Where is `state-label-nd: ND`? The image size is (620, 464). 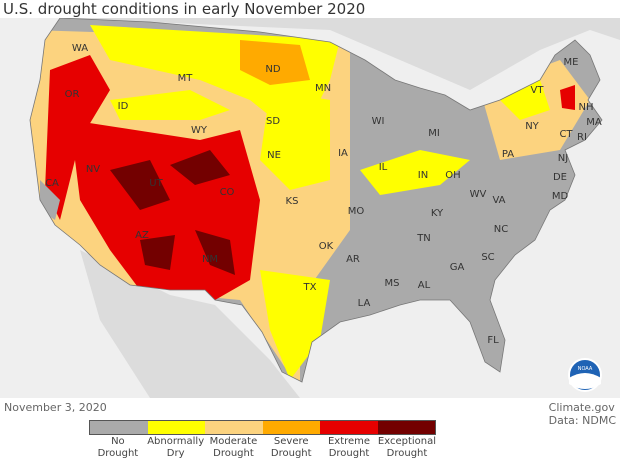
state-label-nd: ND is located at coordinates (272, 69).